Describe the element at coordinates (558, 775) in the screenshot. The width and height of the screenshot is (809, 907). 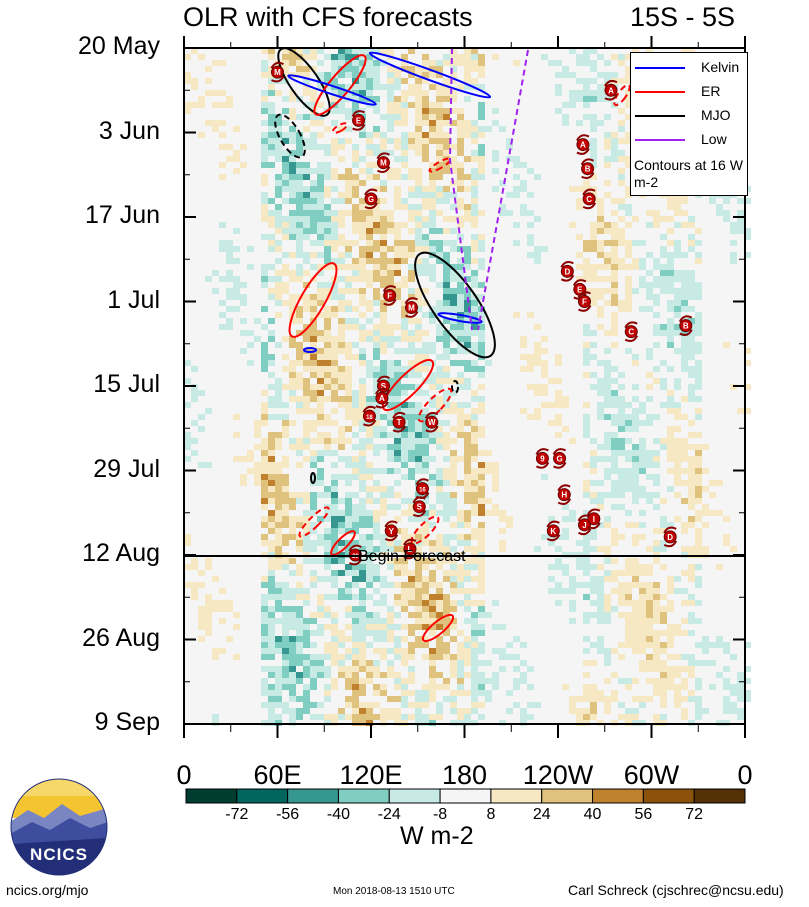
I see `x-tick-label: 120W` at that location.